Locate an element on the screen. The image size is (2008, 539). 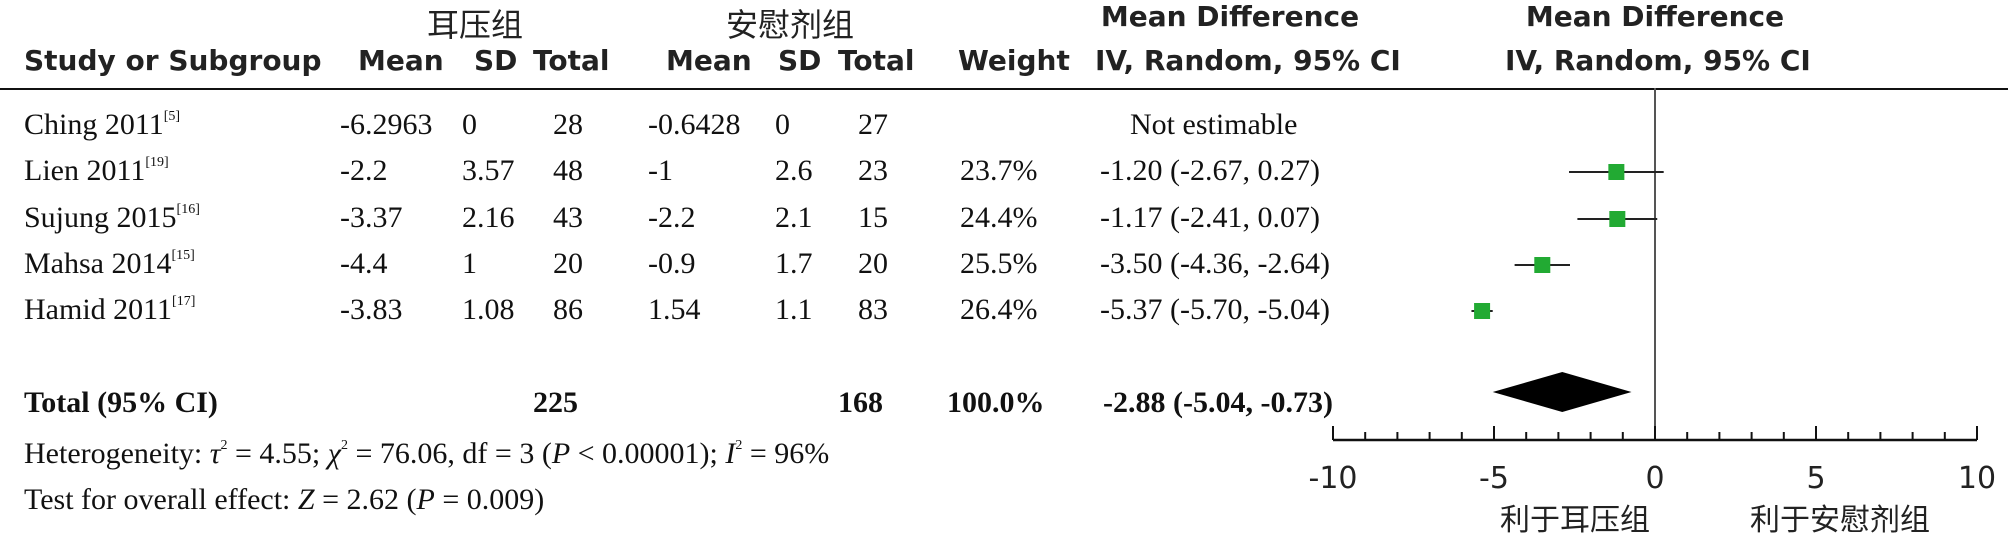
sd1-header: SD is located at coordinates (496, 60).